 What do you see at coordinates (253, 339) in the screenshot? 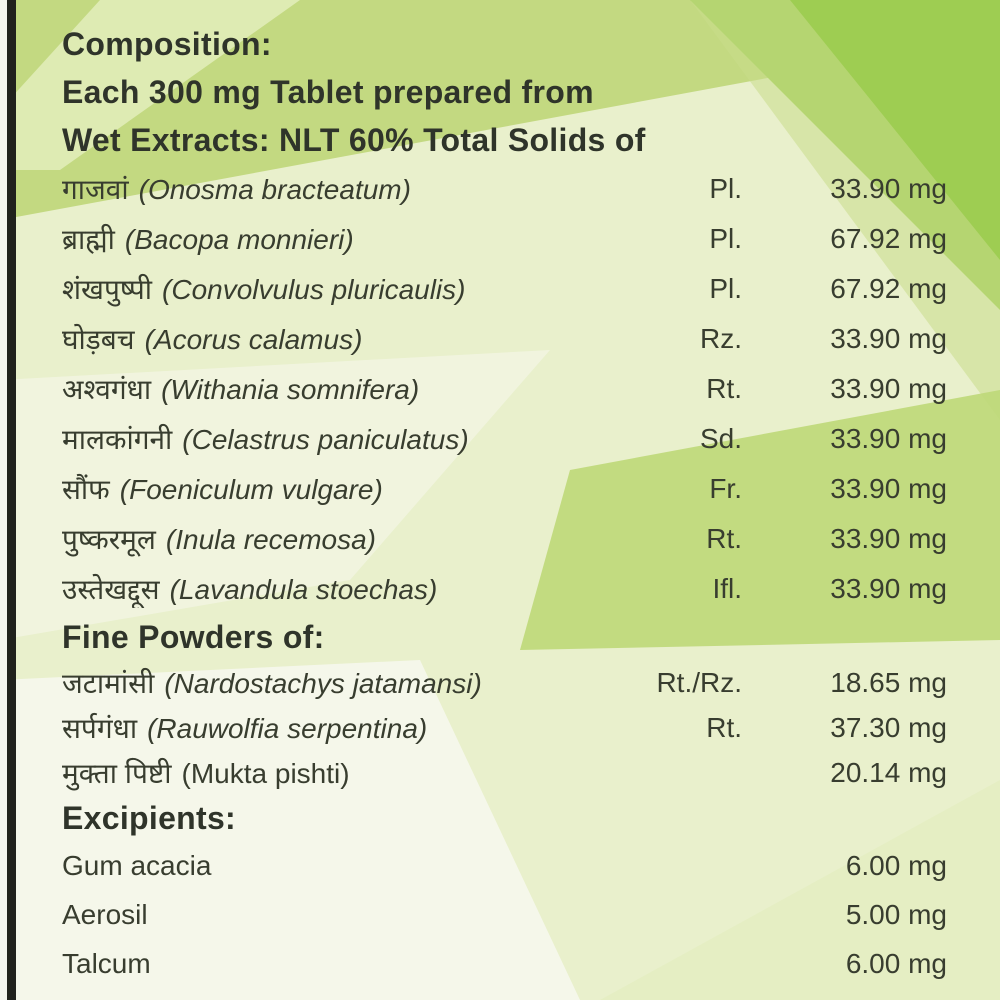
I see `ingredient-name-latin: (Acorus calamus)` at bounding box center [253, 339].